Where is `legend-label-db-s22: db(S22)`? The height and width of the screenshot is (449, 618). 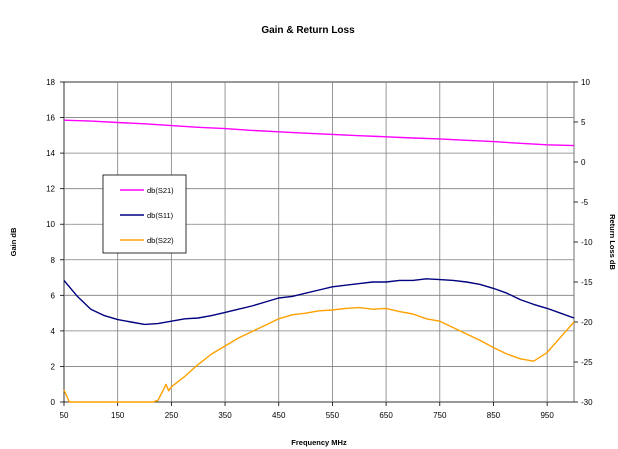
legend-label-db-s22: db(S22) is located at coordinates (160, 240).